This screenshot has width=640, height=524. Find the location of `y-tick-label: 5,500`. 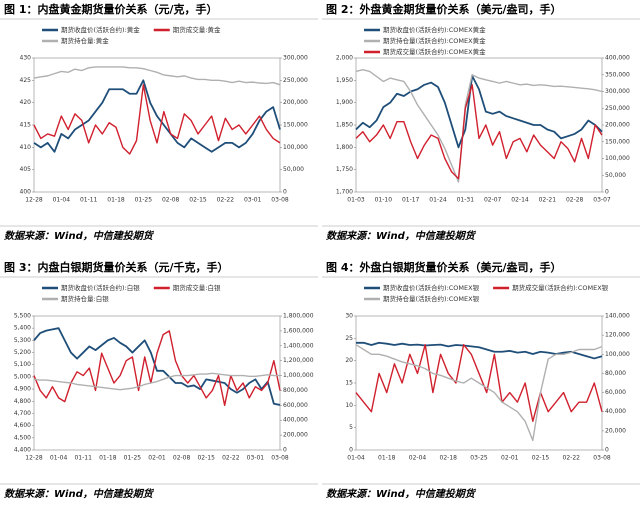

y-tick-label: 5,500 is located at coordinates (22, 316).